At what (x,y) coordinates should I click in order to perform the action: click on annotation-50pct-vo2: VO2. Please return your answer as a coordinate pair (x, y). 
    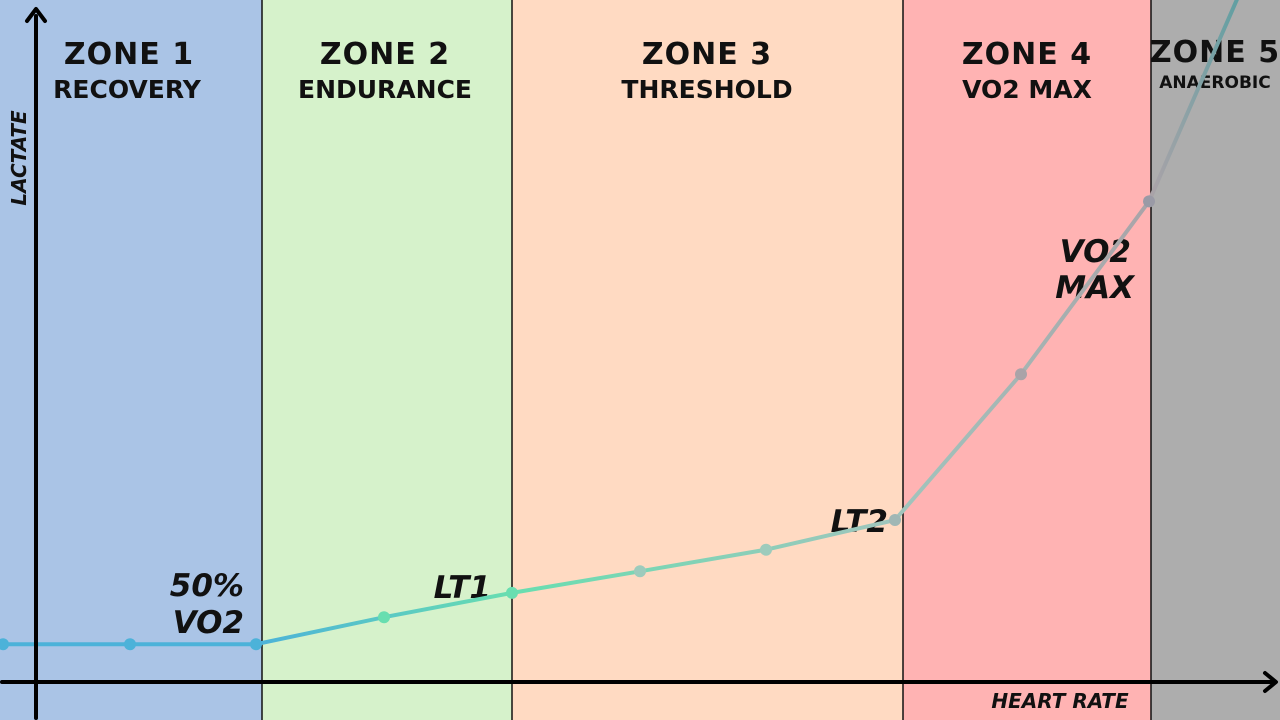
    Looking at the image, I should click on (208, 623).